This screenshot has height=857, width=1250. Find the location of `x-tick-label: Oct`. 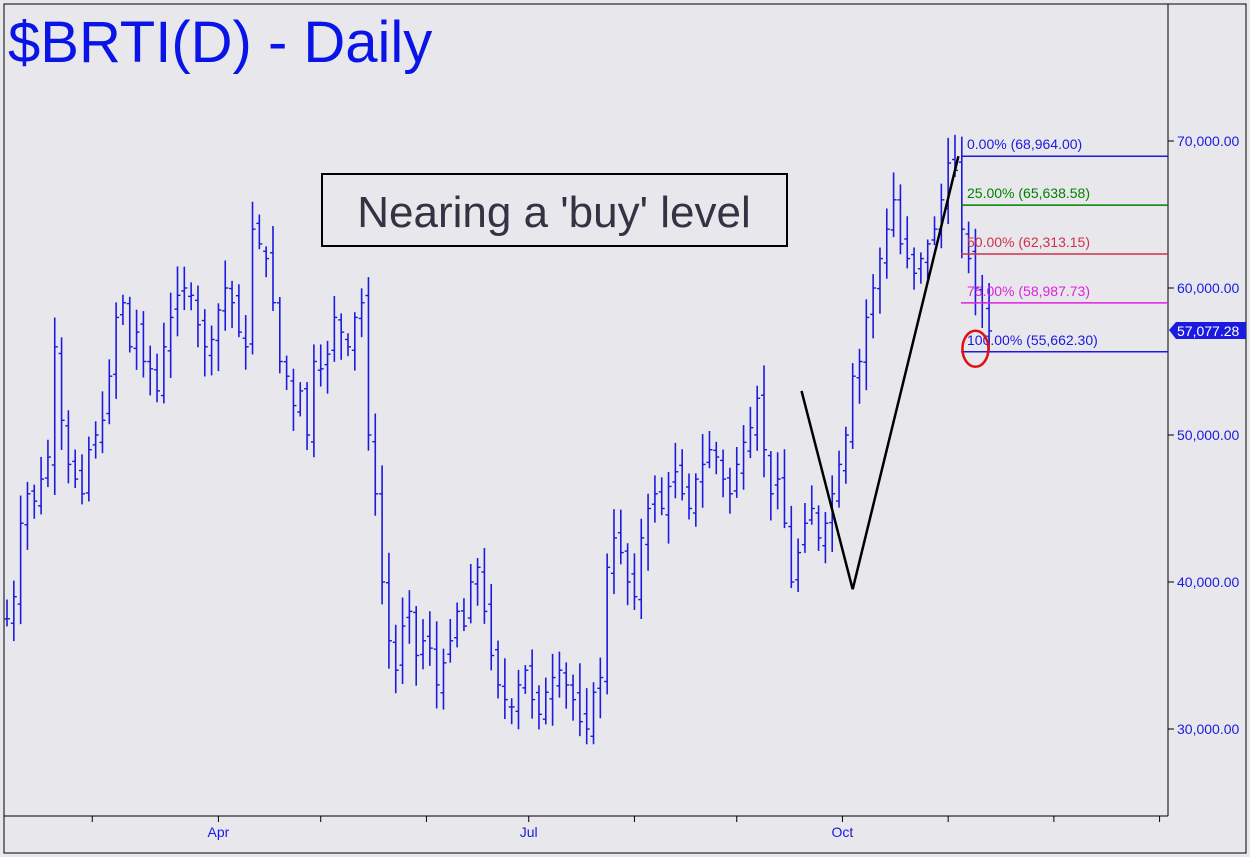

x-tick-label: Oct is located at coordinates (843, 832).